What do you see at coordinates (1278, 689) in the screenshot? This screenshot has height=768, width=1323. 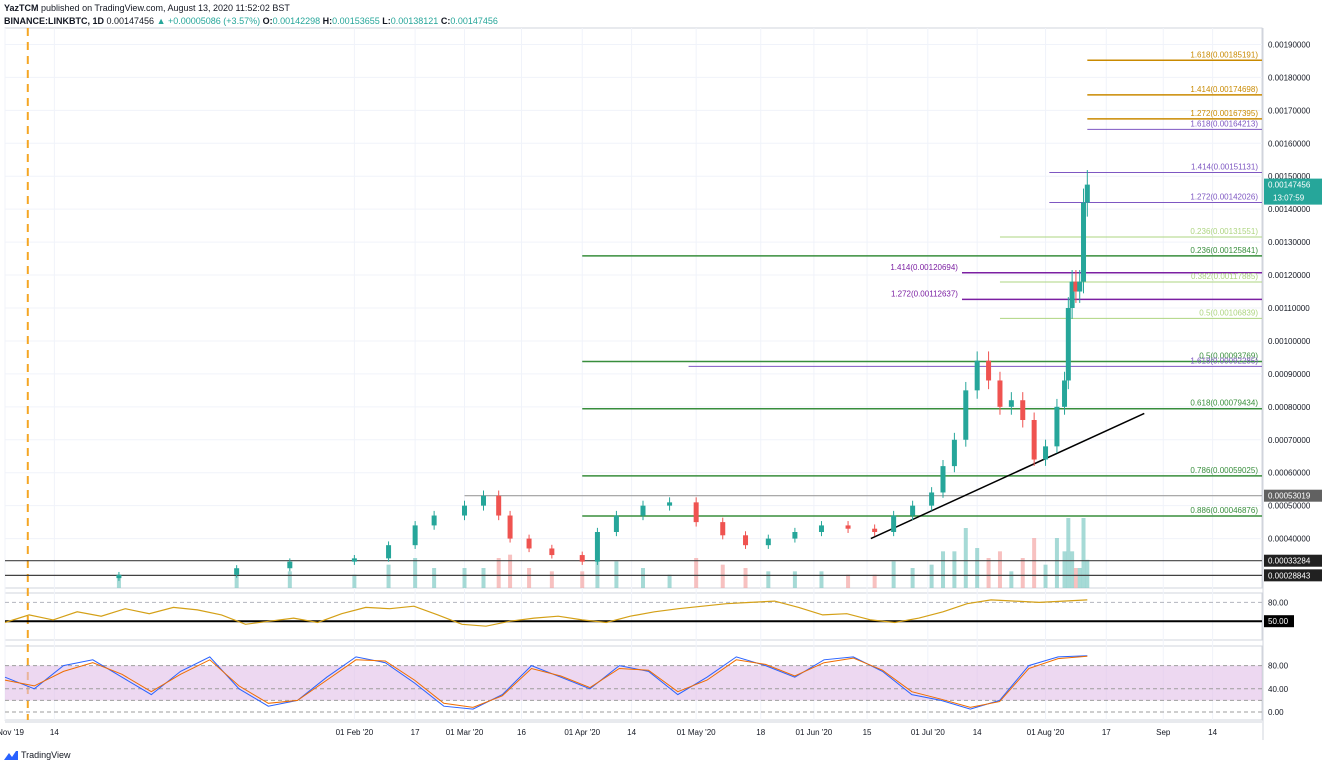 I see `stoch-level-label: 40.00` at bounding box center [1278, 689].